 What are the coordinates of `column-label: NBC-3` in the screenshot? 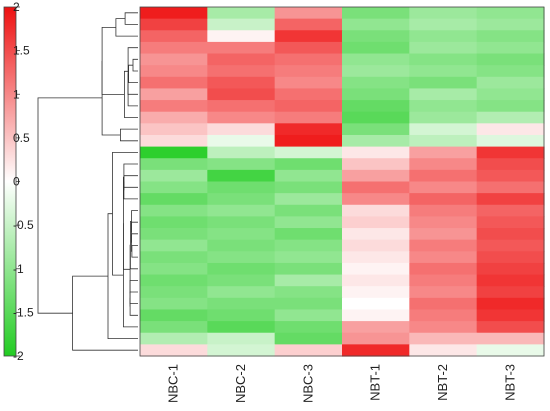 It's located at (307, 383).